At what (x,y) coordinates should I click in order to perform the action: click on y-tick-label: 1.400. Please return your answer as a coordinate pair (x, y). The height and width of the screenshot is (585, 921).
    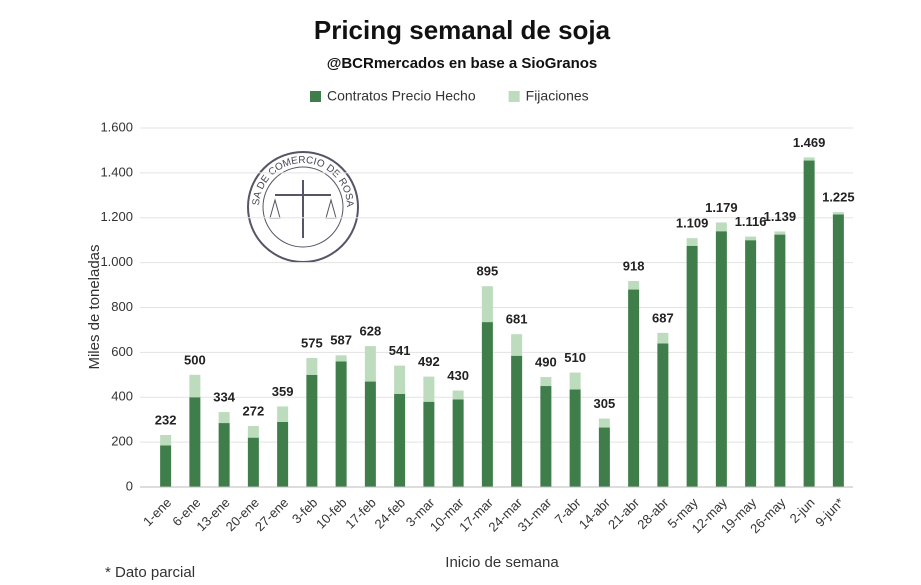
    Looking at the image, I should click on (116, 171).